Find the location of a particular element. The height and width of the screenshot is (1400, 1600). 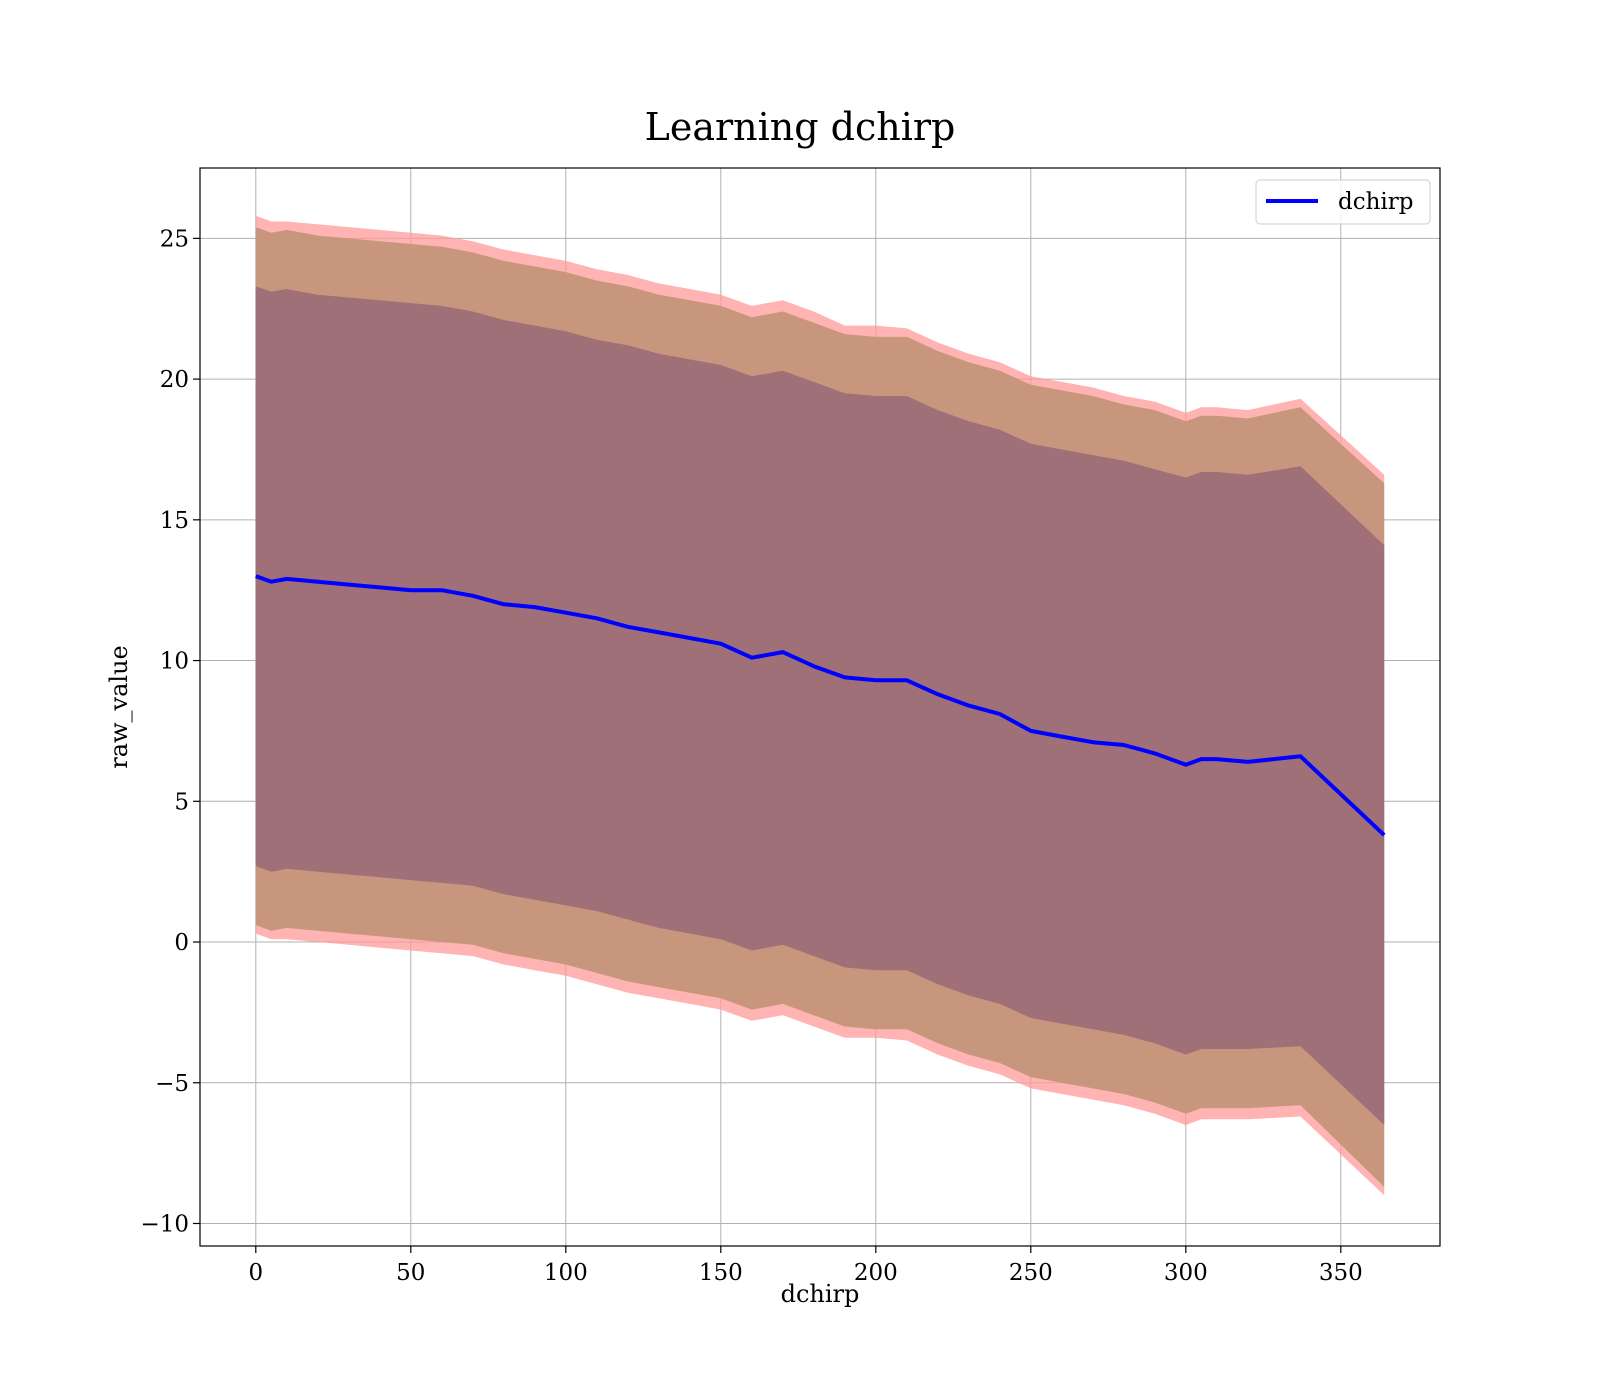

y-tick-label: −5 is located at coordinates (172, 1084).